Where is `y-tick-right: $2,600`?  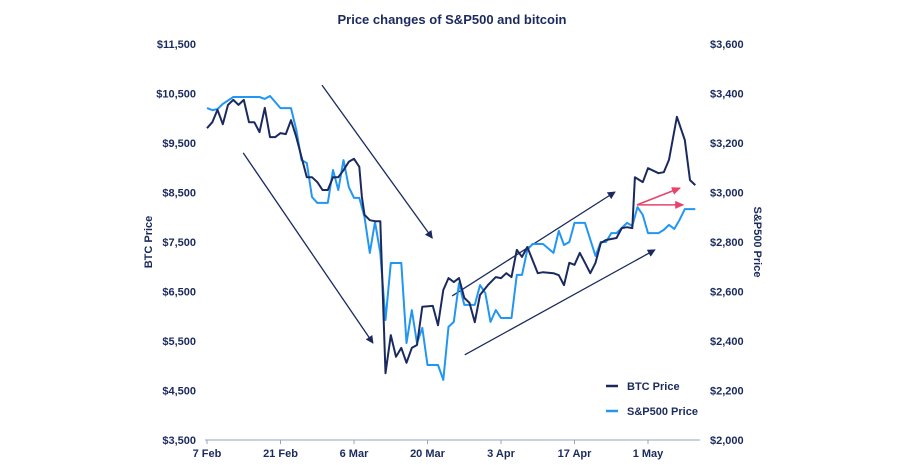
y-tick-right: $2,600 is located at coordinates (727, 293).